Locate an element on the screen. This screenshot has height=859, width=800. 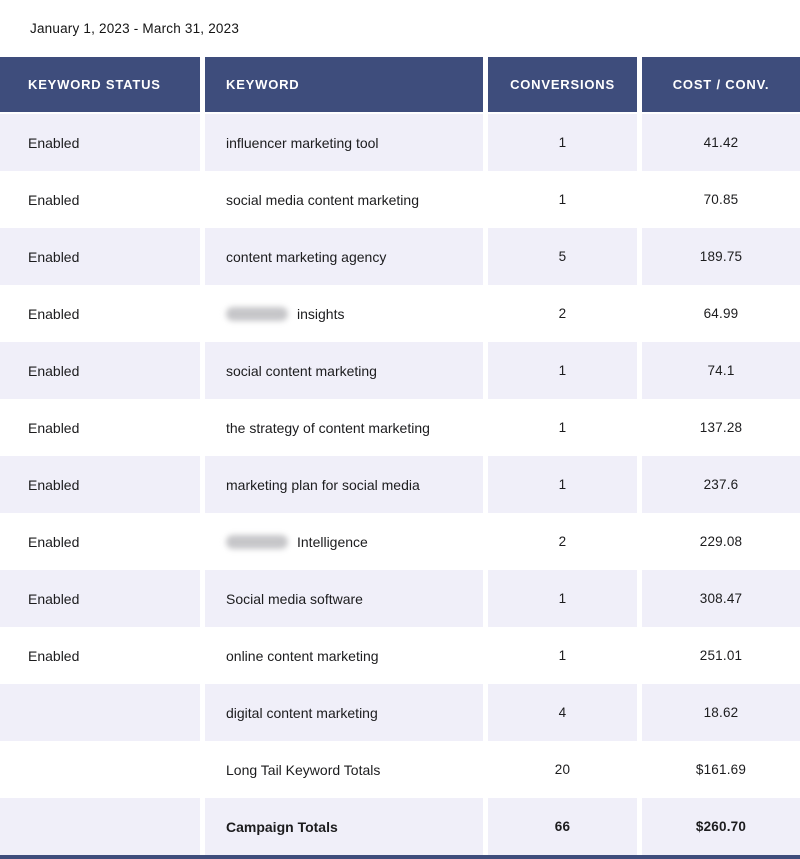
cost-per-conv-cell: 41.42 is located at coordinates (721, 142).